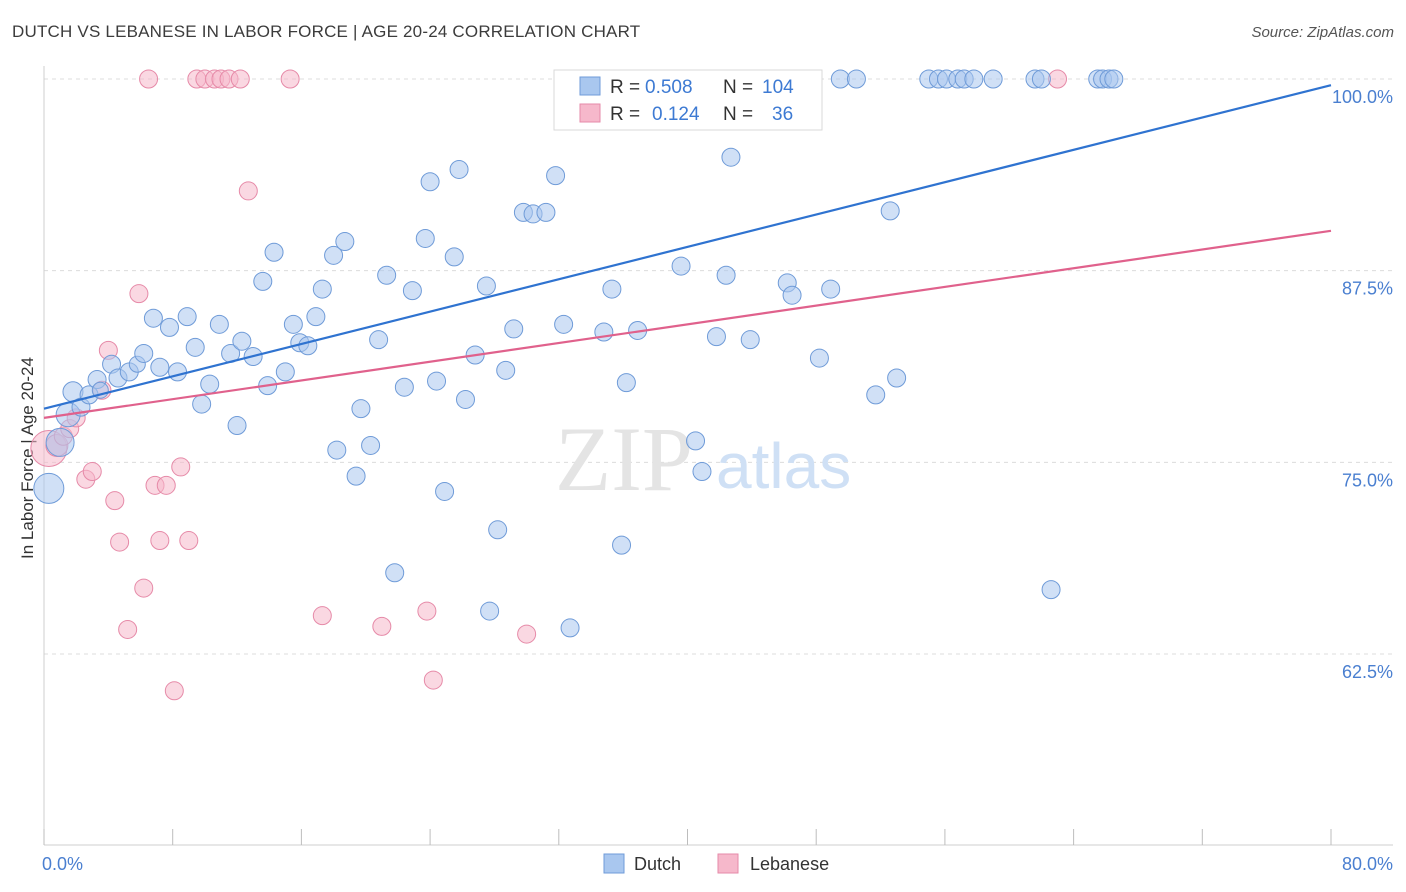 The image size is (1406, 892). What do you see at coordinates (783, 466) in the screenshot?
I see `watermark-atlas: atlas` at bounding box center [783, 466].